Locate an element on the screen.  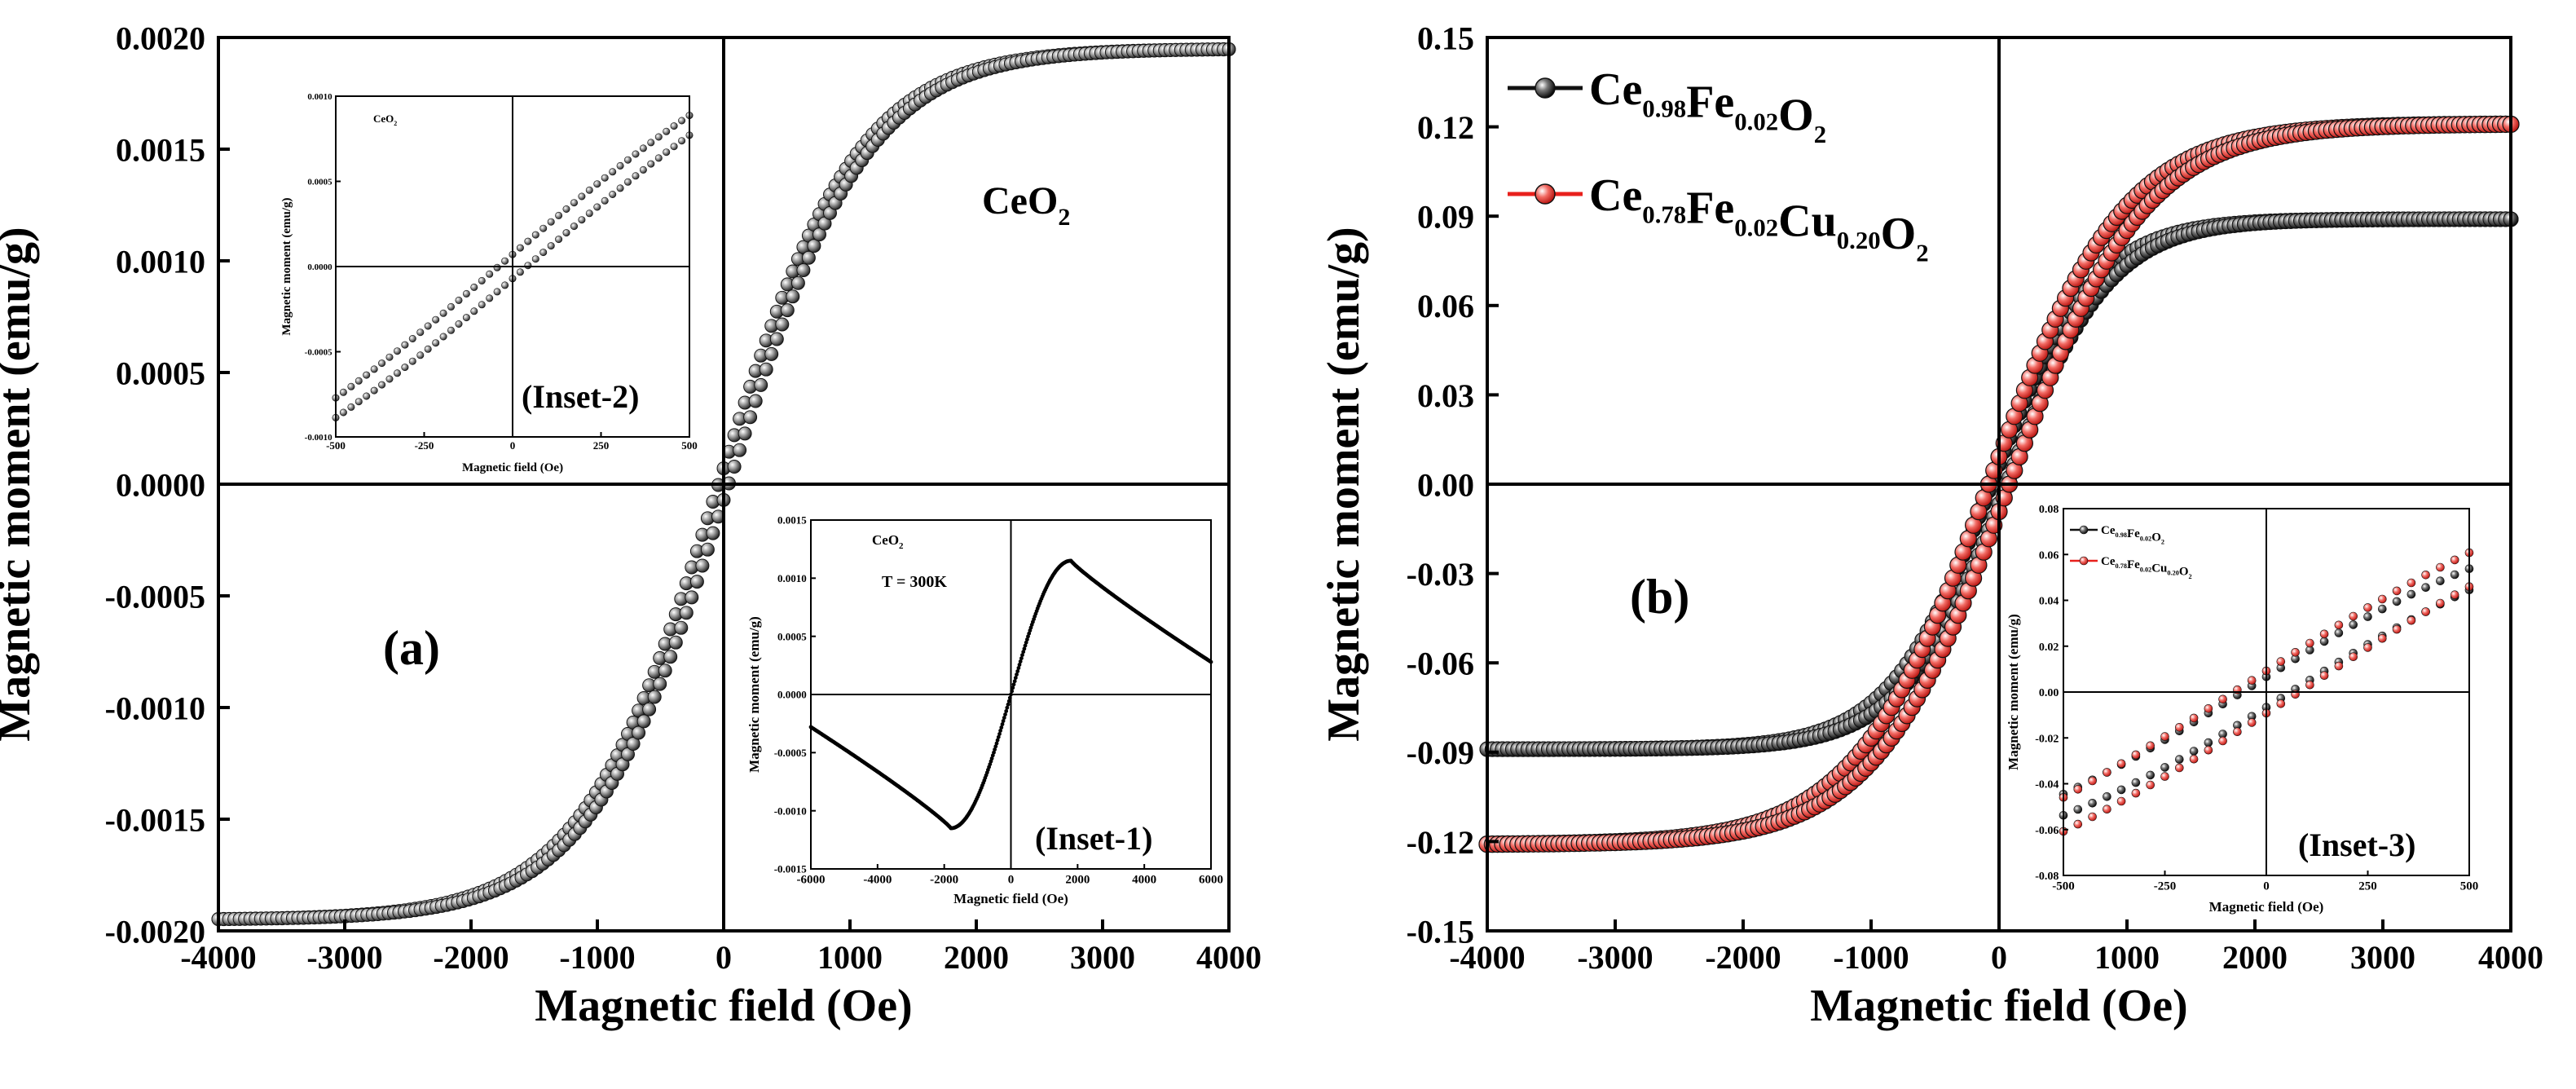
panel-b-ytick-label: 0.03 is located at coordinates (1445, 395).